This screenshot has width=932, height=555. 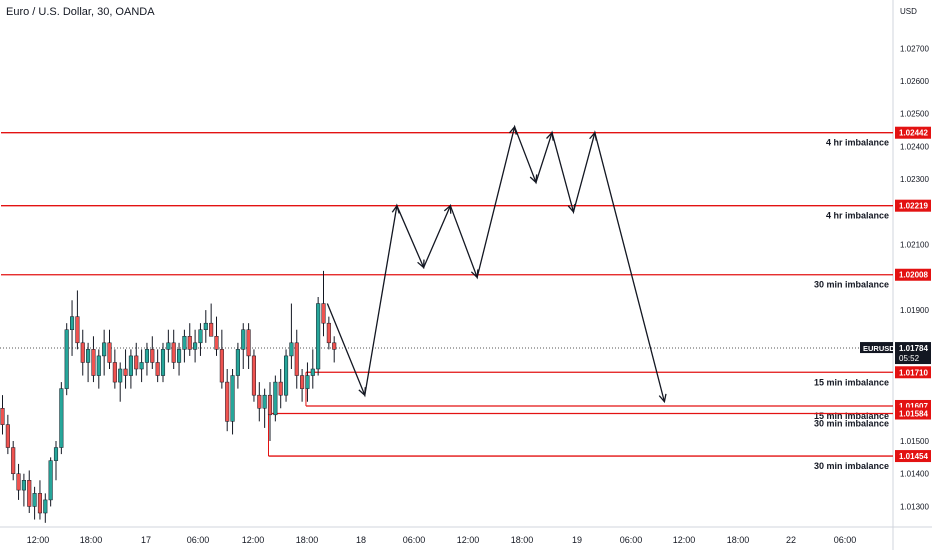 I want to click on price-tick-label: 1.02300, so click(x=914, y=179).